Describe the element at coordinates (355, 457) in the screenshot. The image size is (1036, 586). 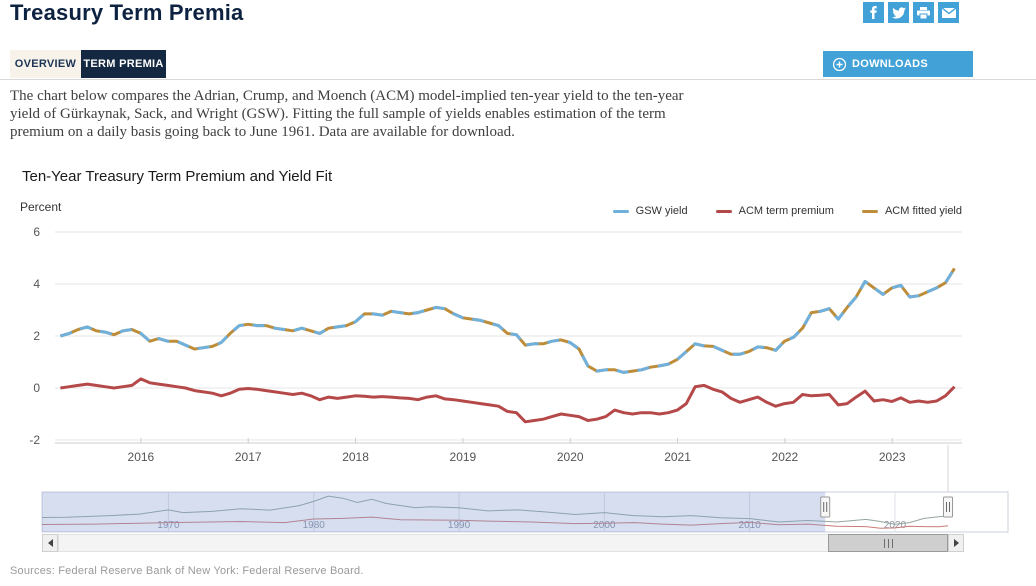
I see `x-tick-label: 2018` at that location.